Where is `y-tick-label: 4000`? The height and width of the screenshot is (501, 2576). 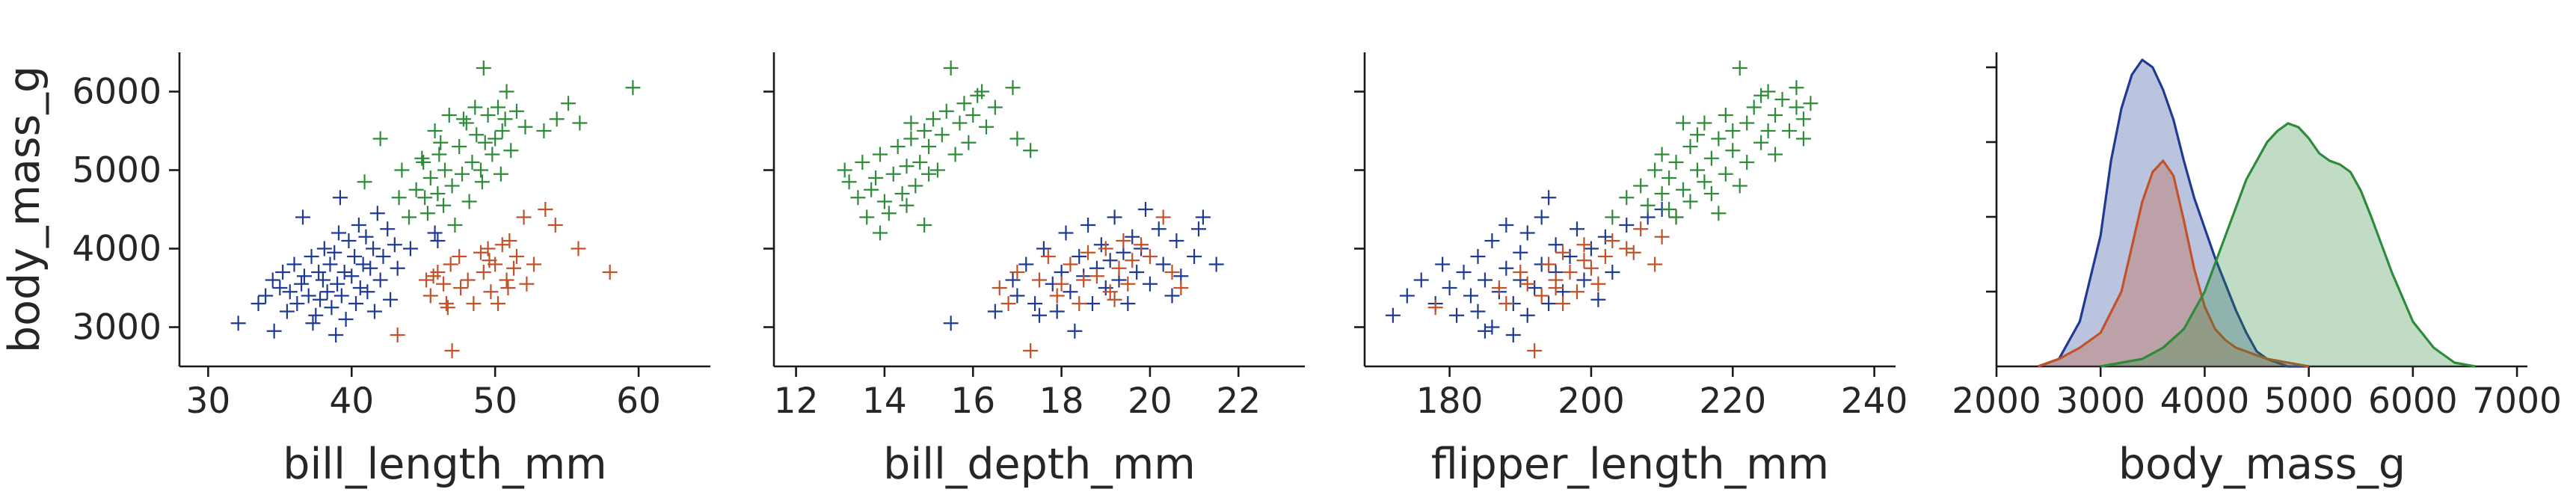
y-tick-label: 4000 is located at coordinates (117, 249).